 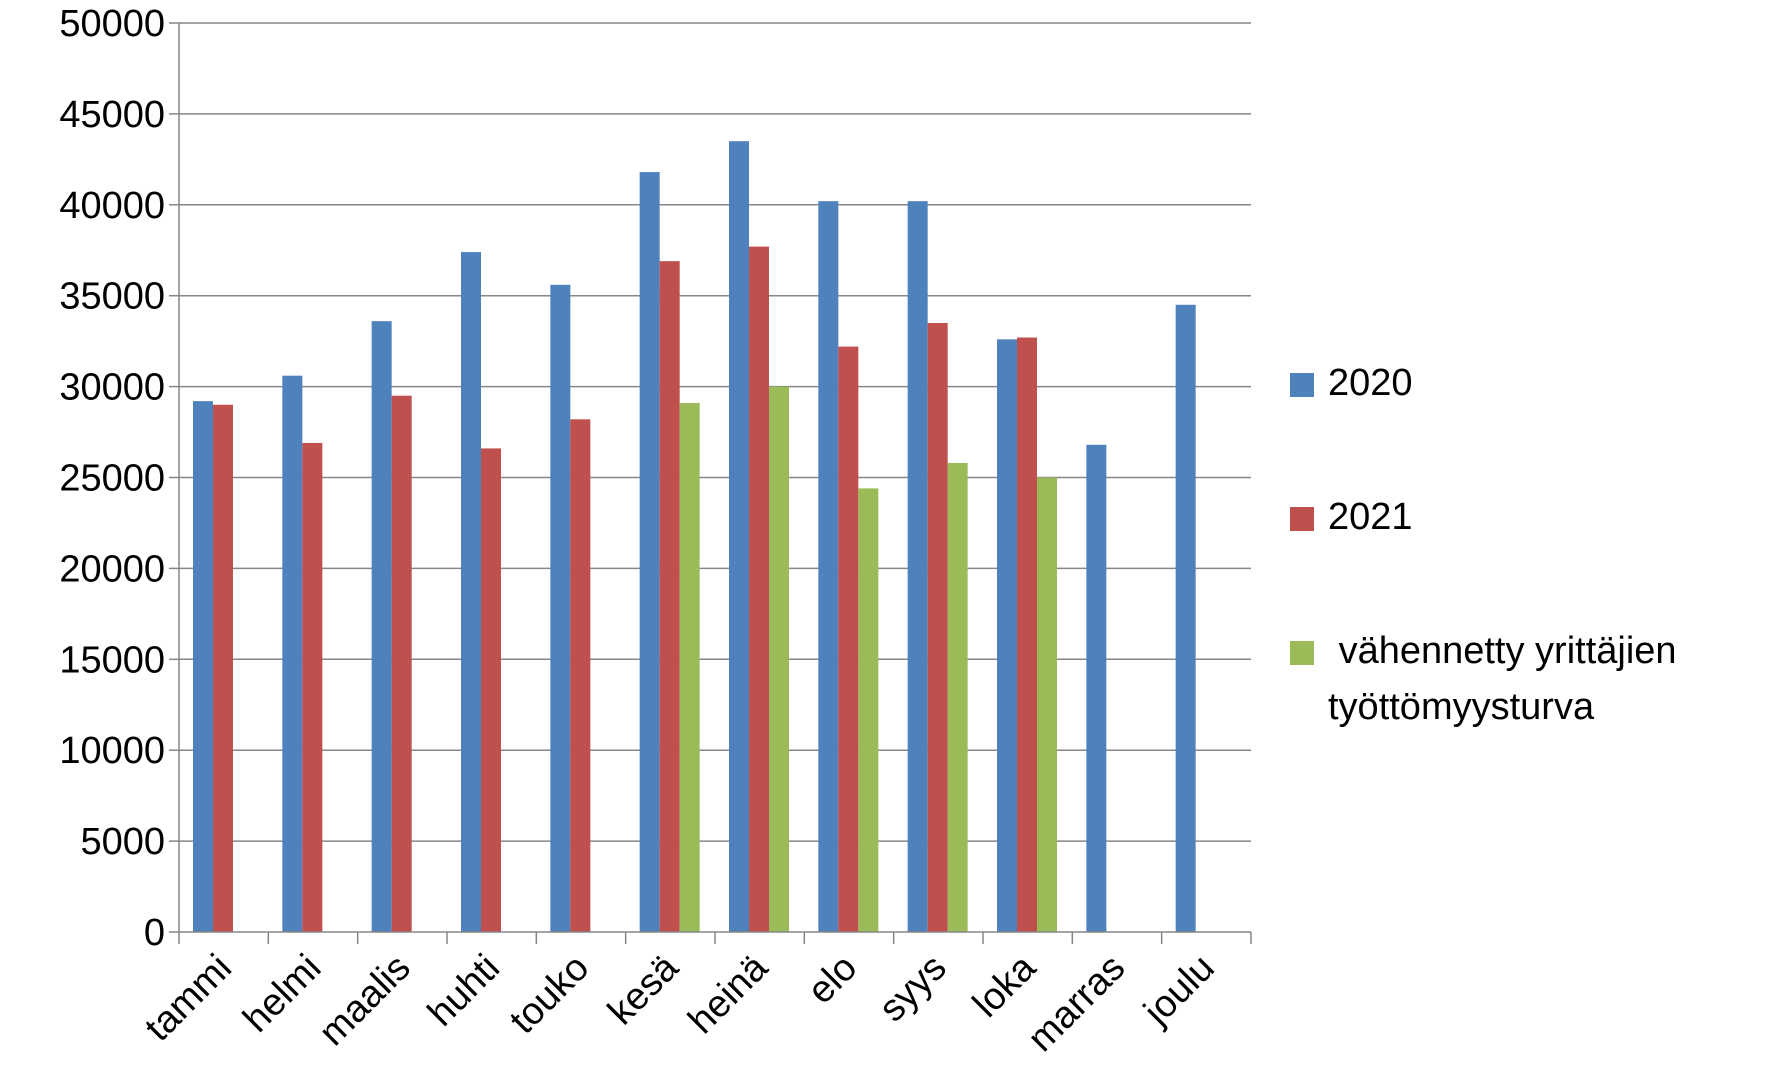 I want to click on legend-item-2020: 2020, so click(x=1525, y=383).